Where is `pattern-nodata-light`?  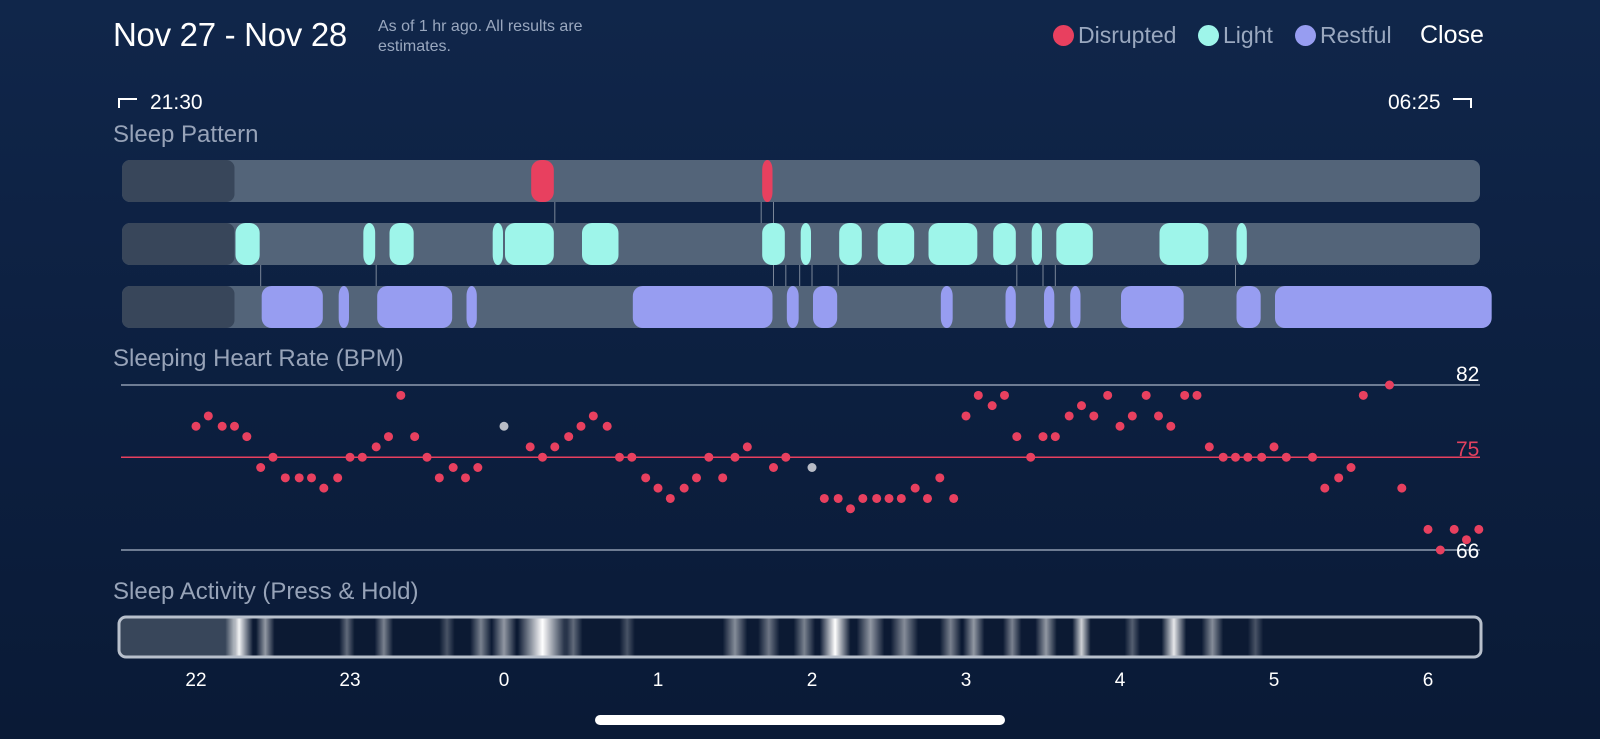
pattern-nodata-light is located at coordinates (178, 244).